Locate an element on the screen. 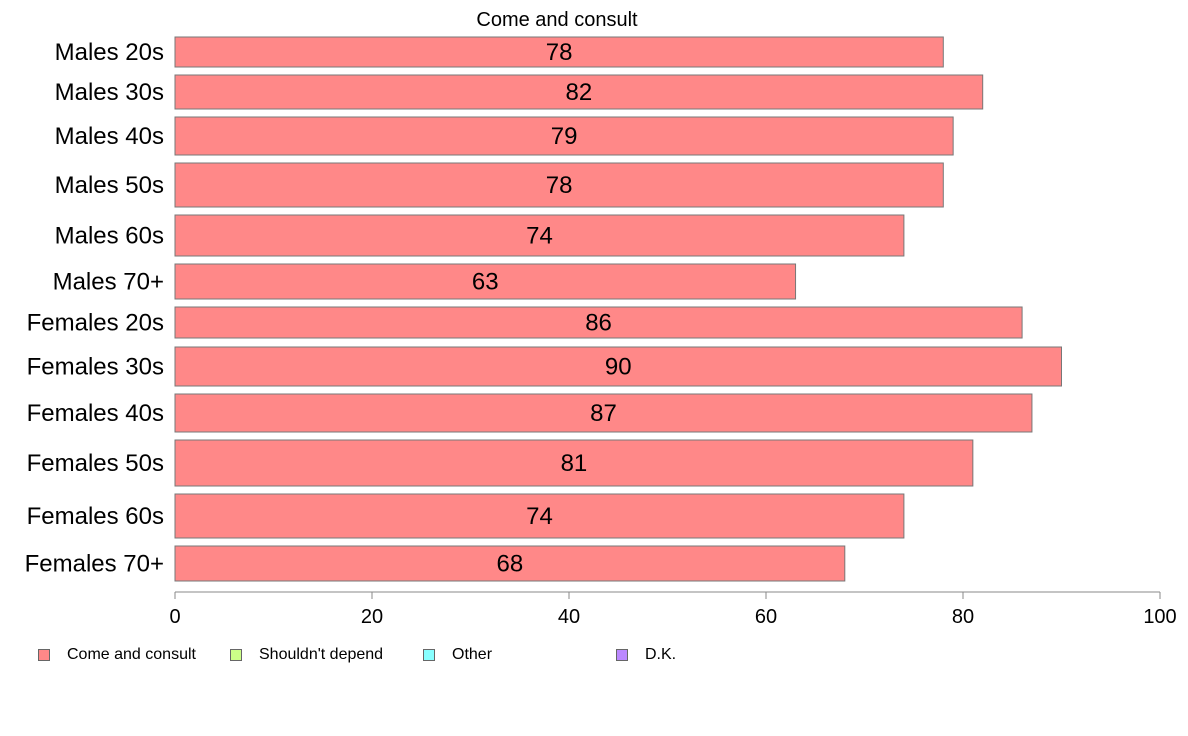 The width and height of the screenshot is (1188, 736). data-label: 86 is located at coordinates (598, 323).